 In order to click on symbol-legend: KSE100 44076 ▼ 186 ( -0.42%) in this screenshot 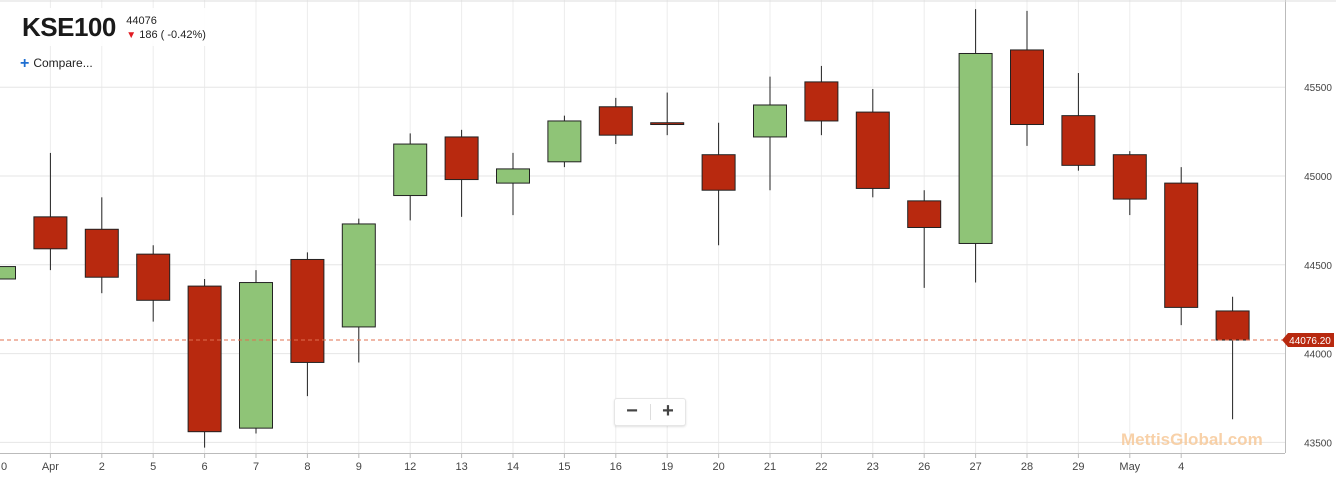, I will do `click(113, 27)`.